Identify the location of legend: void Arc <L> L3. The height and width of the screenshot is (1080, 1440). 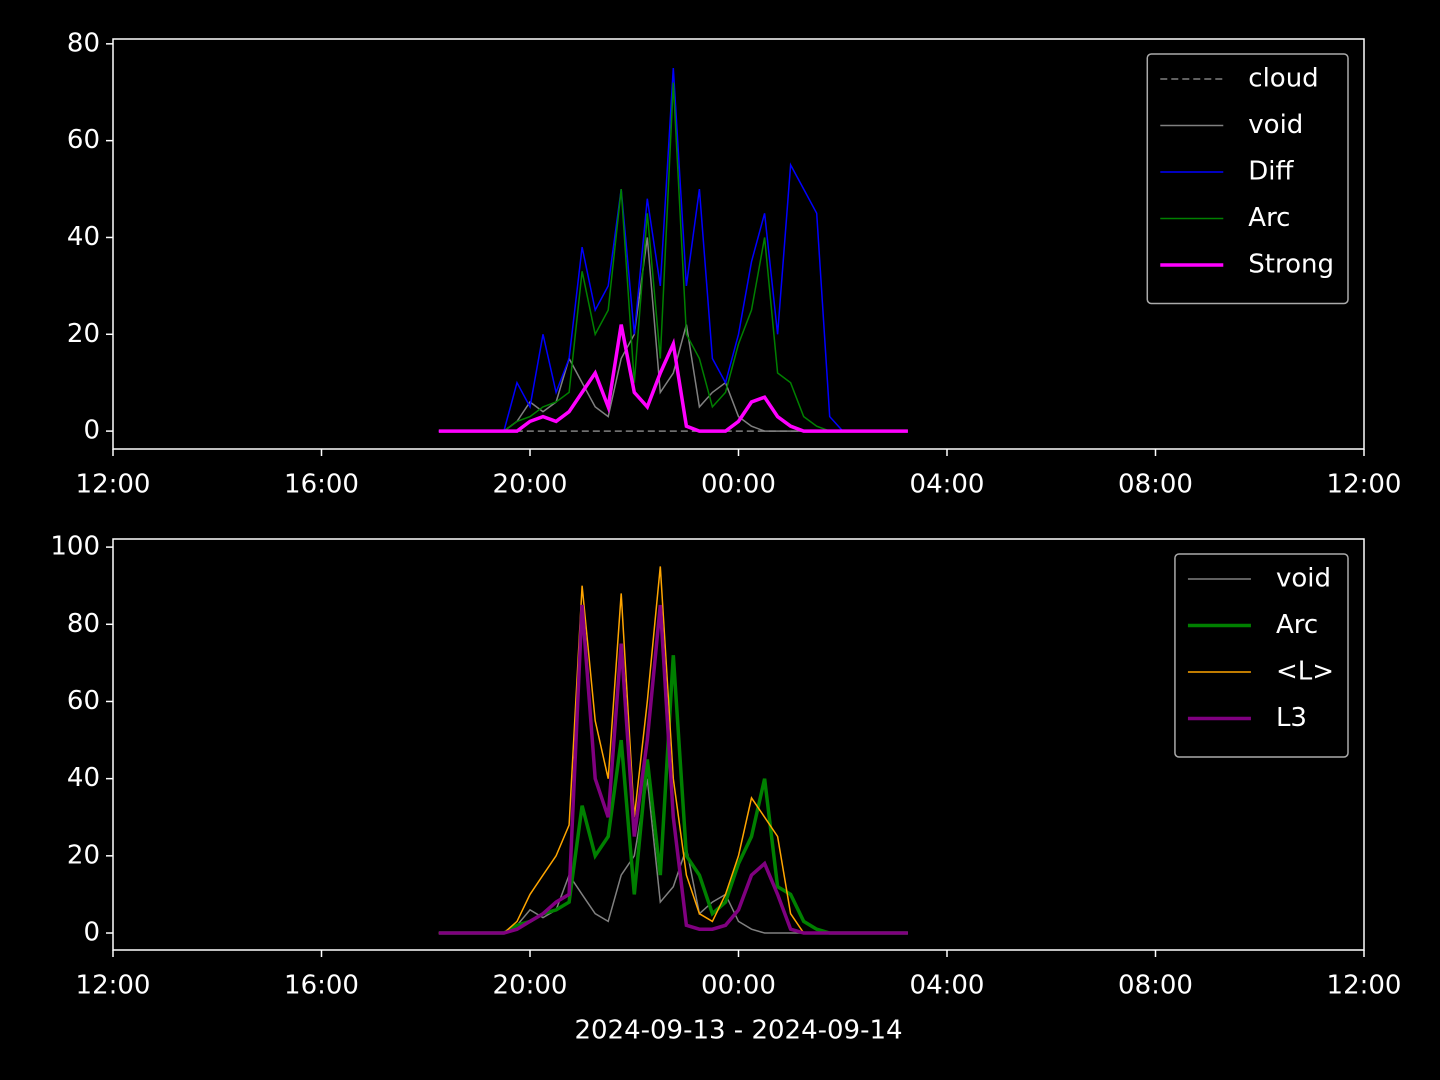
(1261, 655).